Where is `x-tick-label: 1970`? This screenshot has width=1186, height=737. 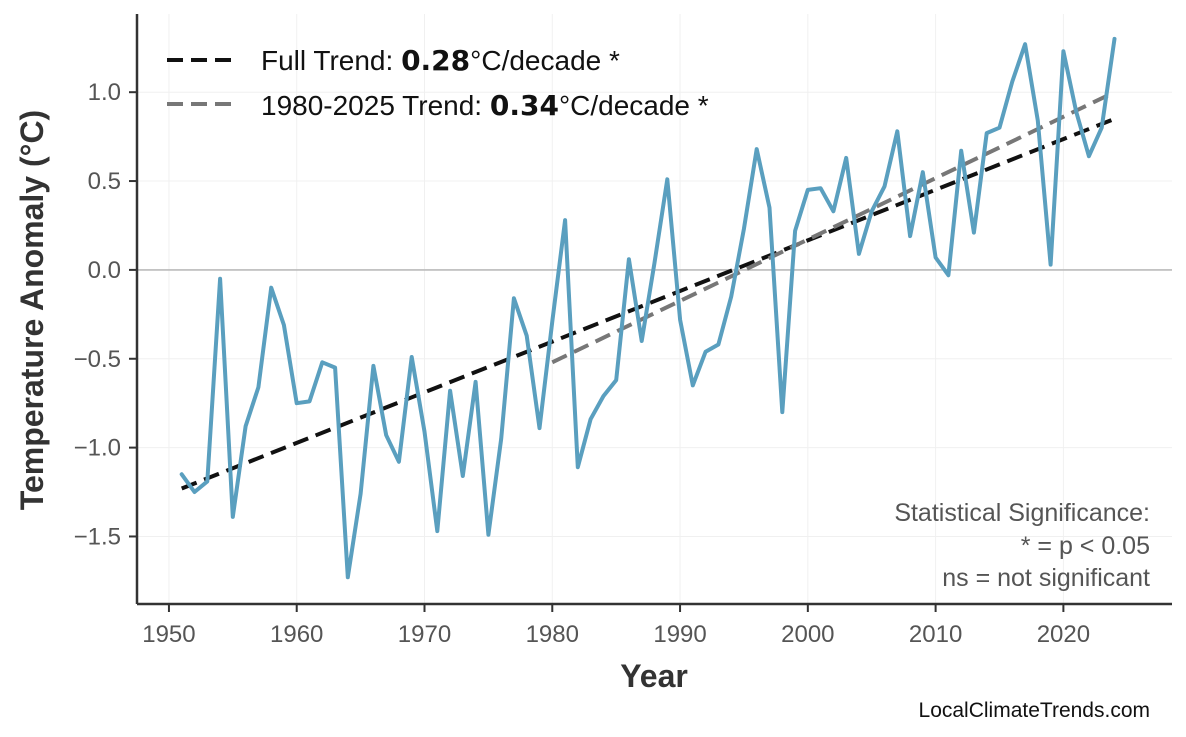
x-tick-label: 1970 is located at coordinates (424, 634).